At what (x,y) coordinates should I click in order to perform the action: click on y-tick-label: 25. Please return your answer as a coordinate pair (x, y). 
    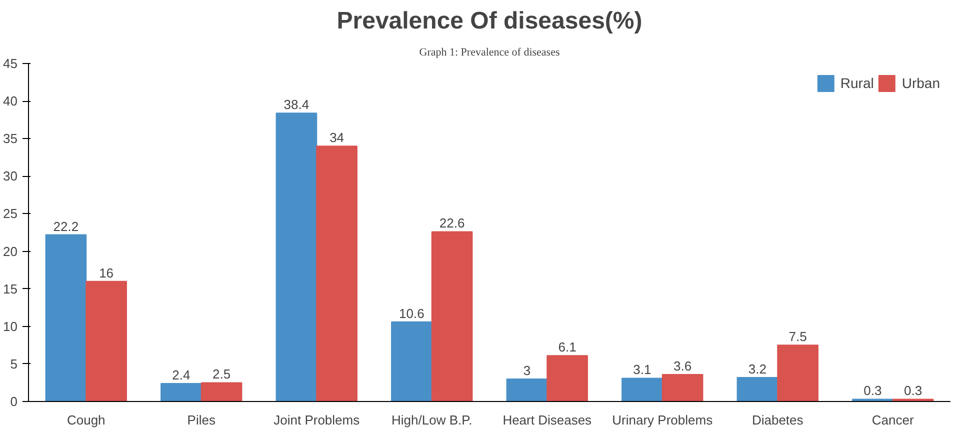
    Looking at the image, I should click on (10, 214).